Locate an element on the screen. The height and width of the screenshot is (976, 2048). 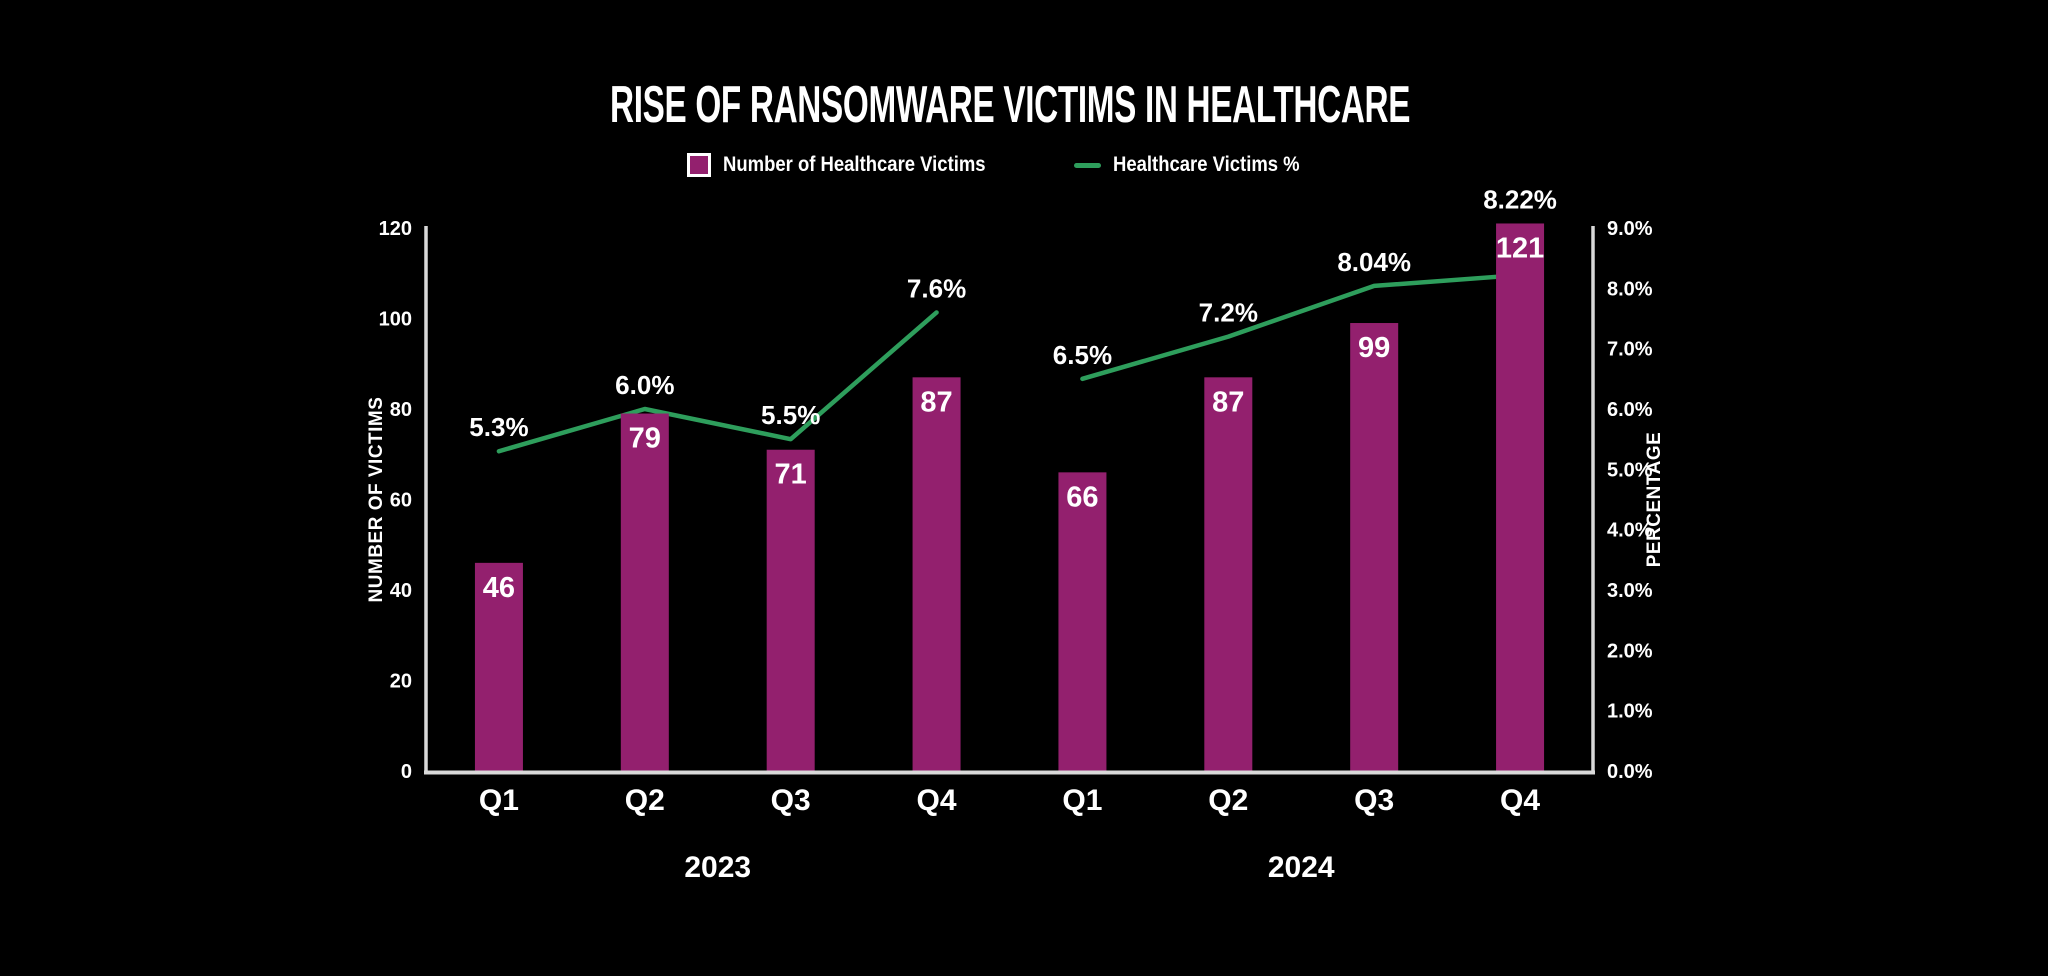
right-axis-tick-label: 1.0% is located at coordinates (1630, 712).